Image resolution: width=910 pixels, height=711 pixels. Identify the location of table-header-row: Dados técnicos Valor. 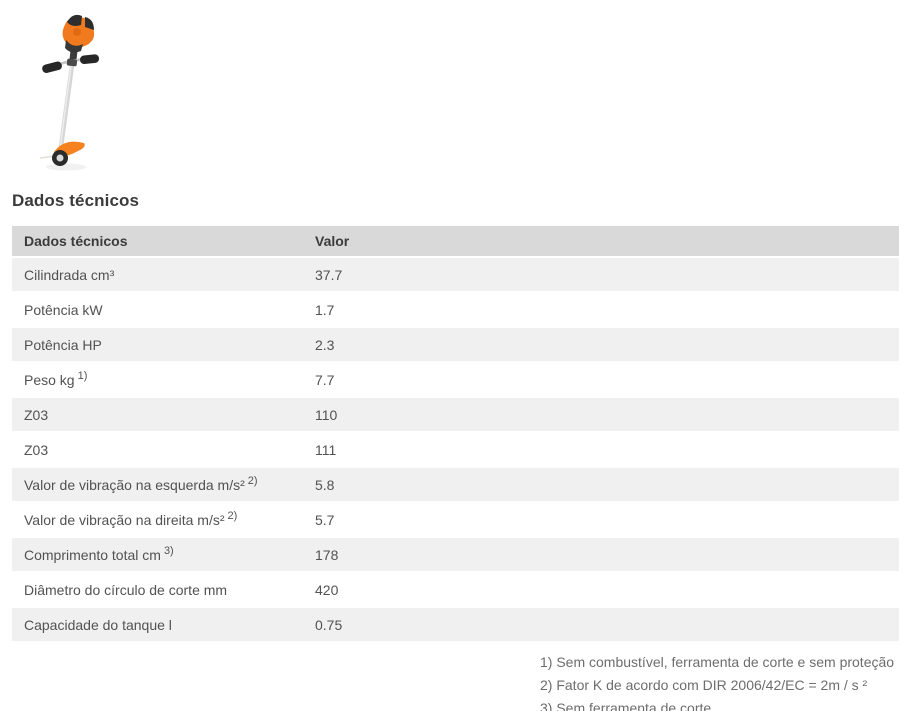
(455, 242).